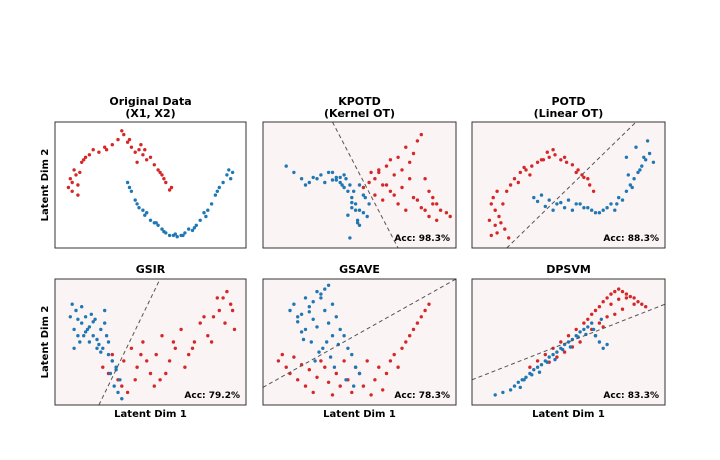  I want to click on axes-frame, so click(359, 185).